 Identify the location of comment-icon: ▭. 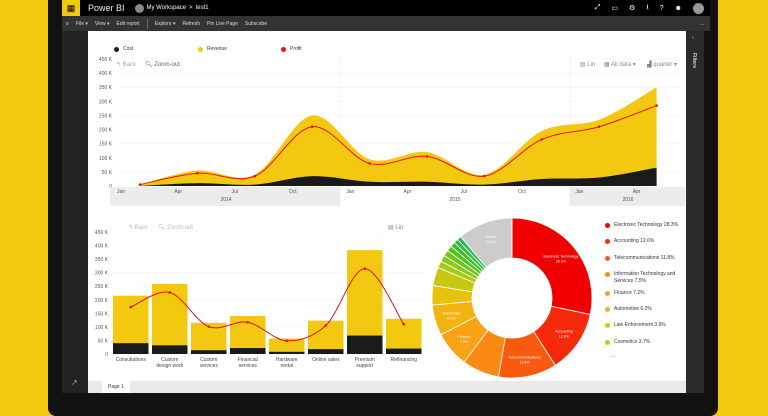
(614, 8).